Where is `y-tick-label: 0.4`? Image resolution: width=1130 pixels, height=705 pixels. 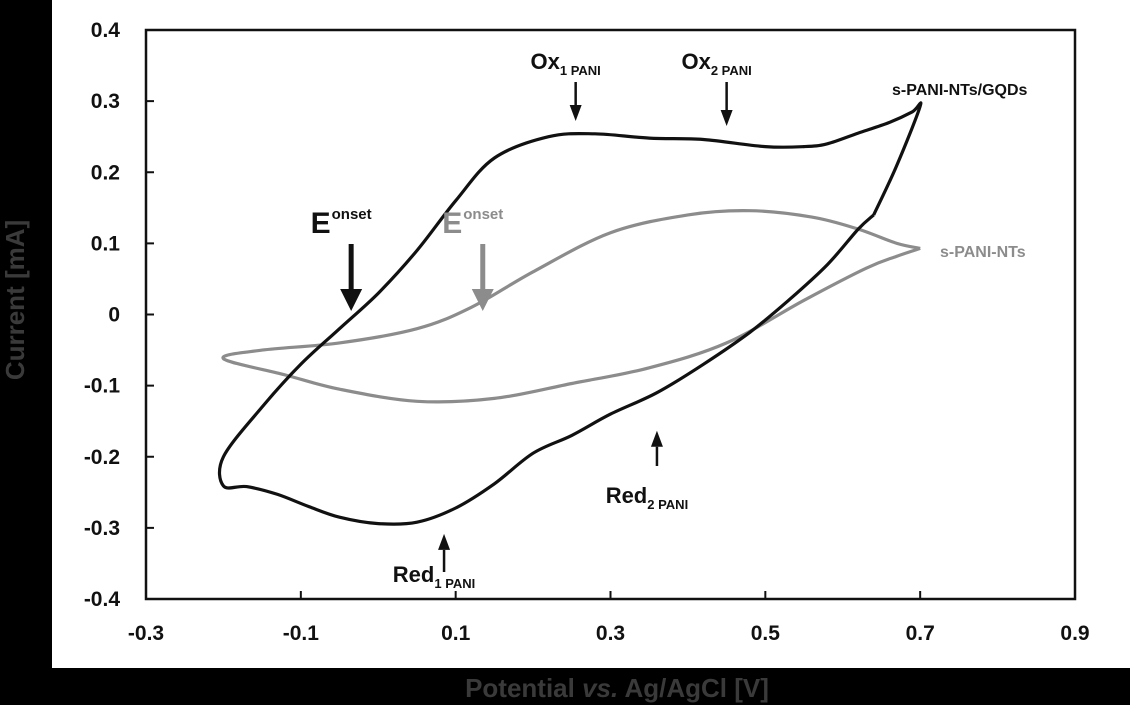
y-tick-label: 0.4 is located at coordinates (106, 30).